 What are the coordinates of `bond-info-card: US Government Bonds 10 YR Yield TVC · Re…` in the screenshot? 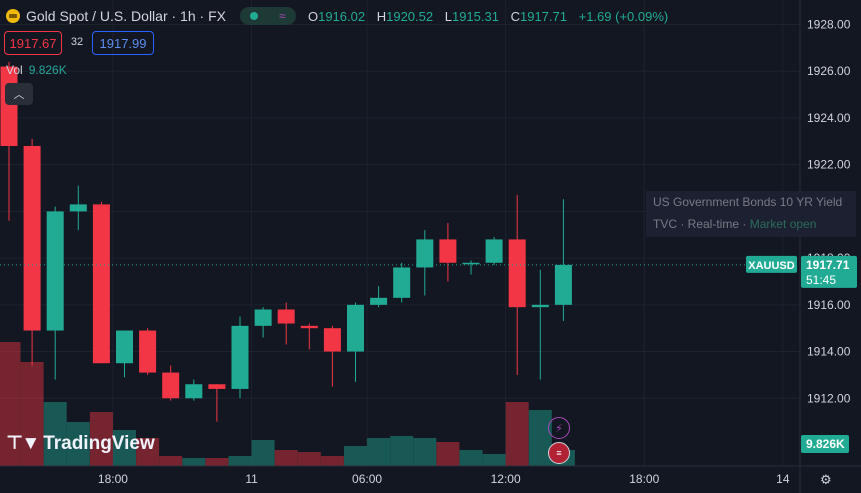 It's located at (751, 214).